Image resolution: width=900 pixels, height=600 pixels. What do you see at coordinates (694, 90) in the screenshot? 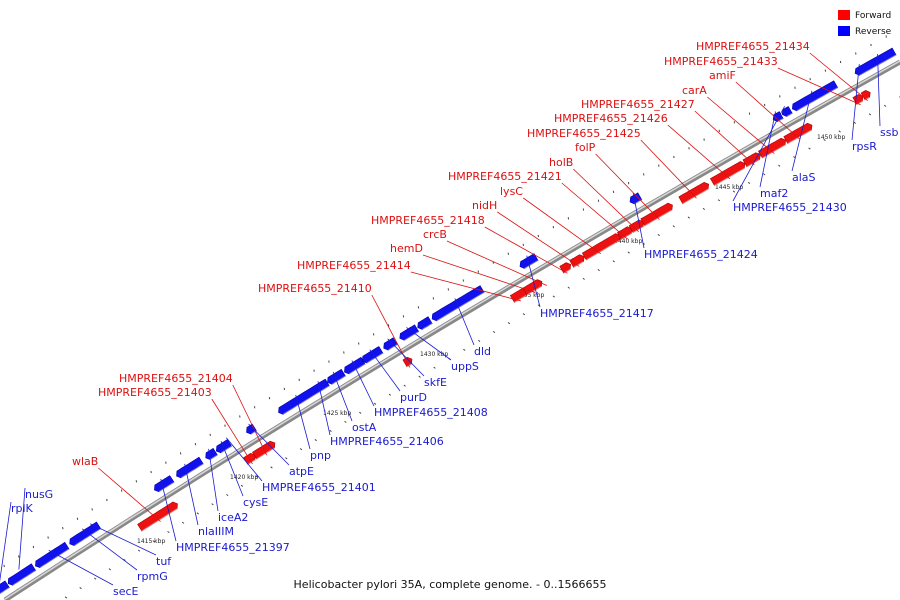
I see `gene-label-carA: carA` at bounding box center [694, 90].